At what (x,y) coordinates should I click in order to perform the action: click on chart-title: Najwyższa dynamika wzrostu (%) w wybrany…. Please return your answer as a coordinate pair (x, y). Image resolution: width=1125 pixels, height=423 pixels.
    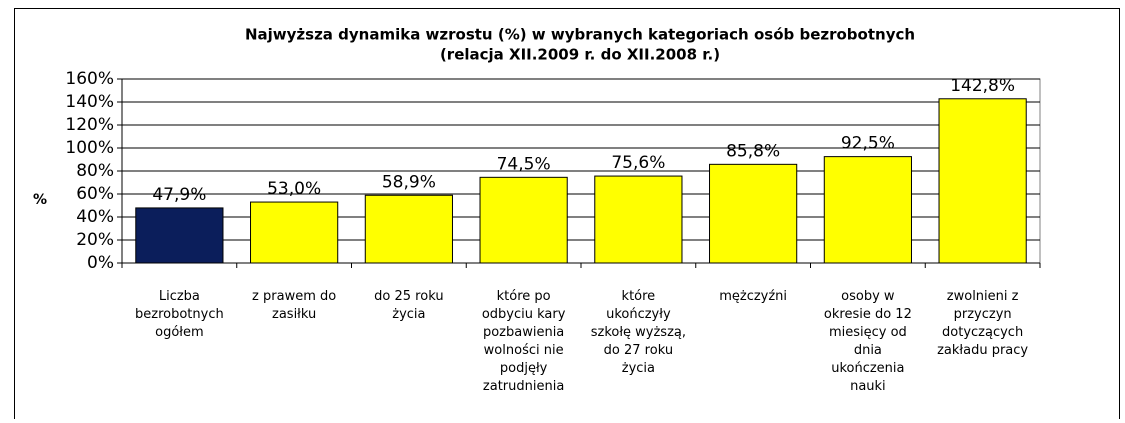
    Looking at the image, I should click on (580, 35).